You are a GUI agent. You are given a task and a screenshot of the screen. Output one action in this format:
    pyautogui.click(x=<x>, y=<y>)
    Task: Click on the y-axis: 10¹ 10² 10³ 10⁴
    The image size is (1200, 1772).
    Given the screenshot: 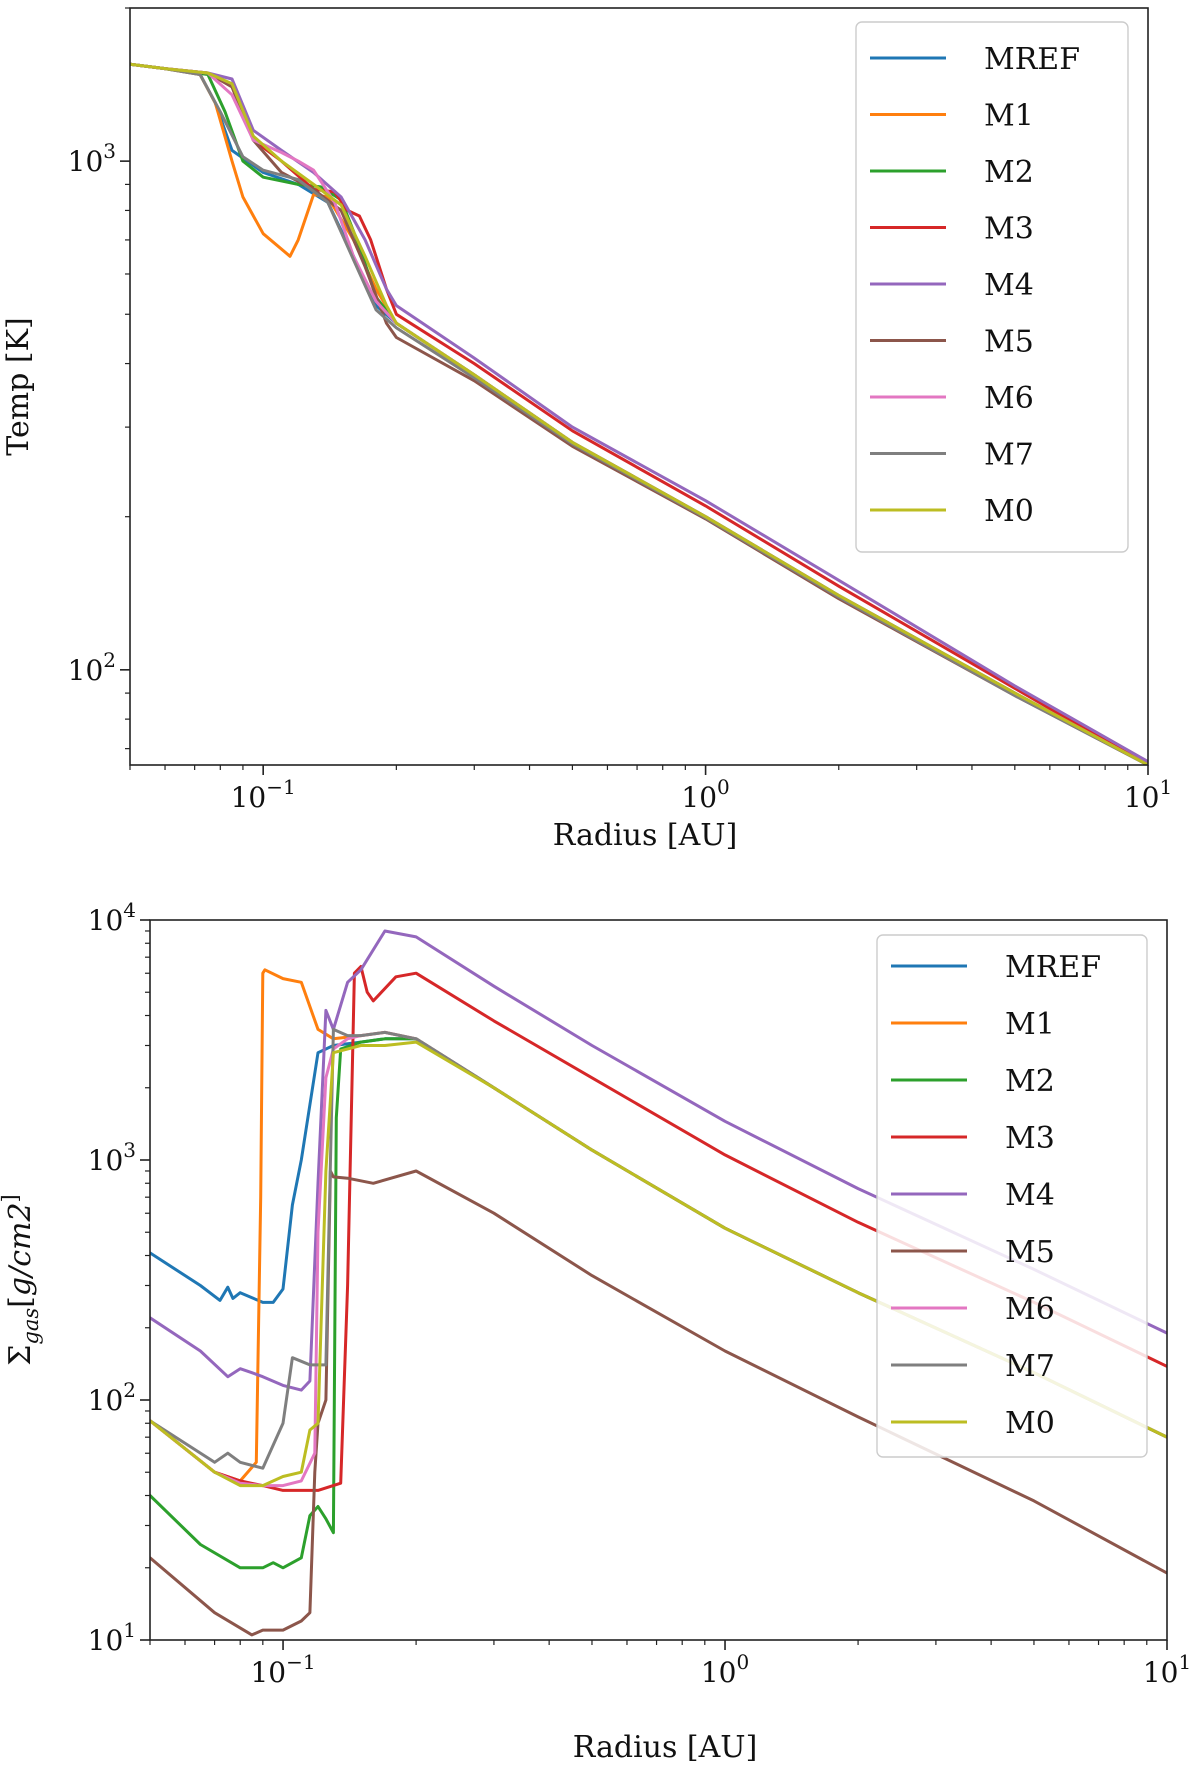 What is the action you would take?
    pyautogui.click(x=119, y=1277)
    